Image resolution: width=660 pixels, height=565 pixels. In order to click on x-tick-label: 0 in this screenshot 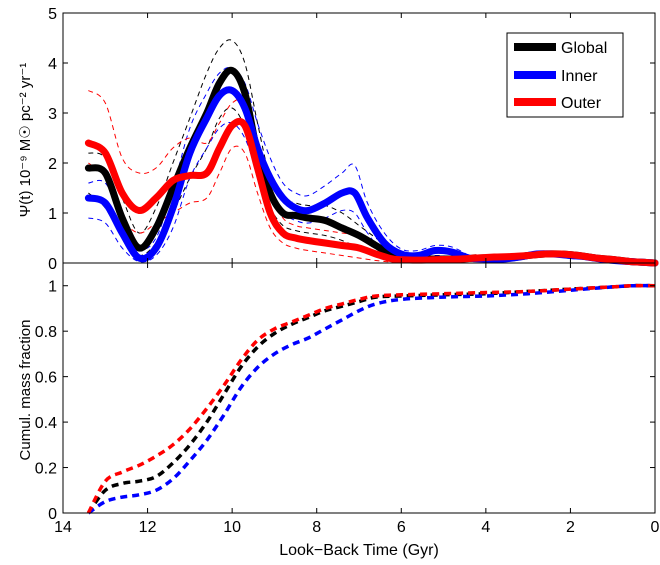, I will do `click(655, 527)`.